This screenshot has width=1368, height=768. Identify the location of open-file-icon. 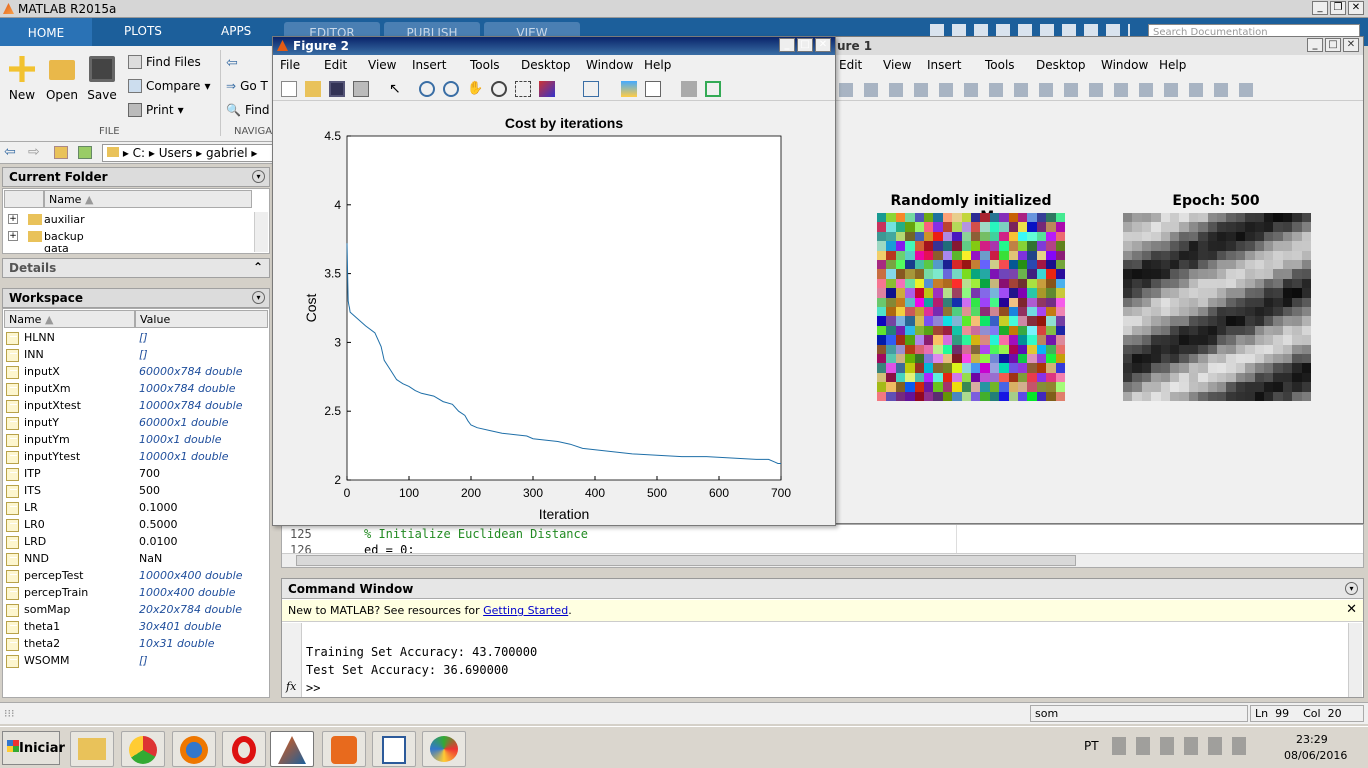
(313, 89).